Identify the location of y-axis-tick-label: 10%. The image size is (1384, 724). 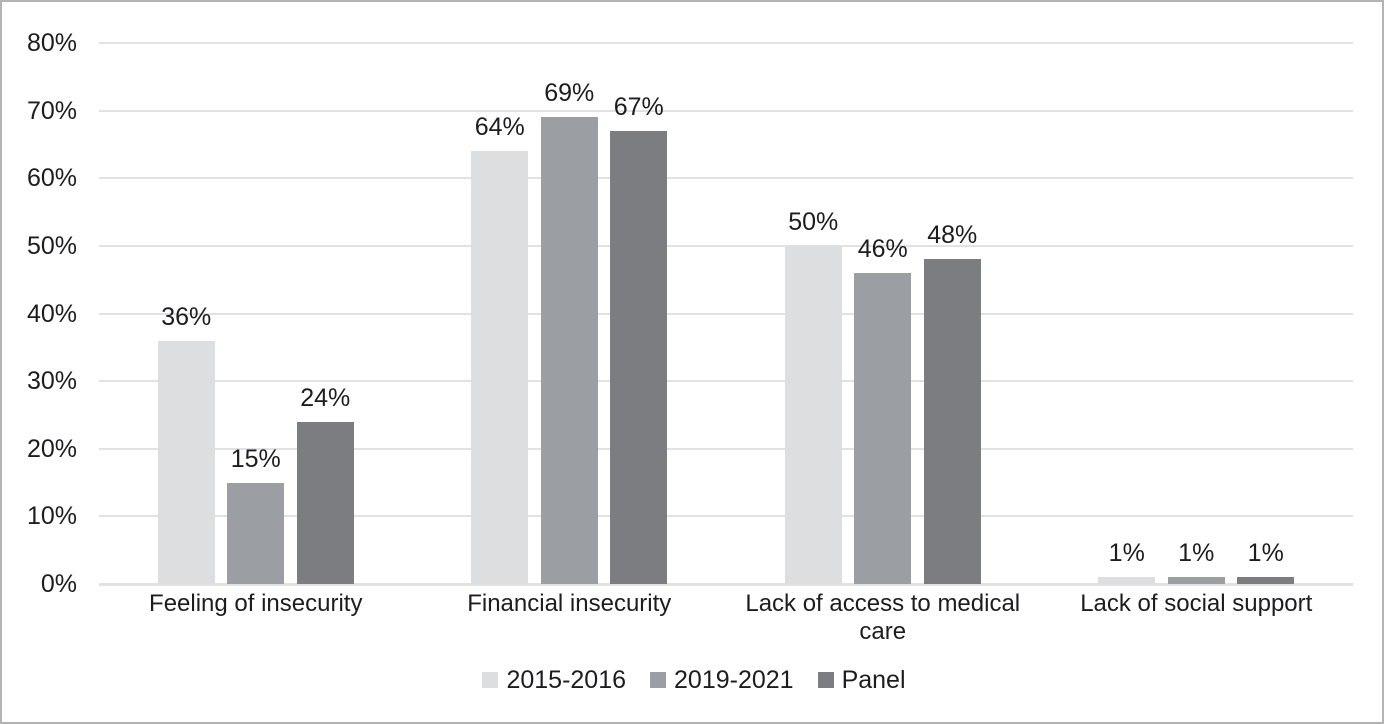
(51, 516).